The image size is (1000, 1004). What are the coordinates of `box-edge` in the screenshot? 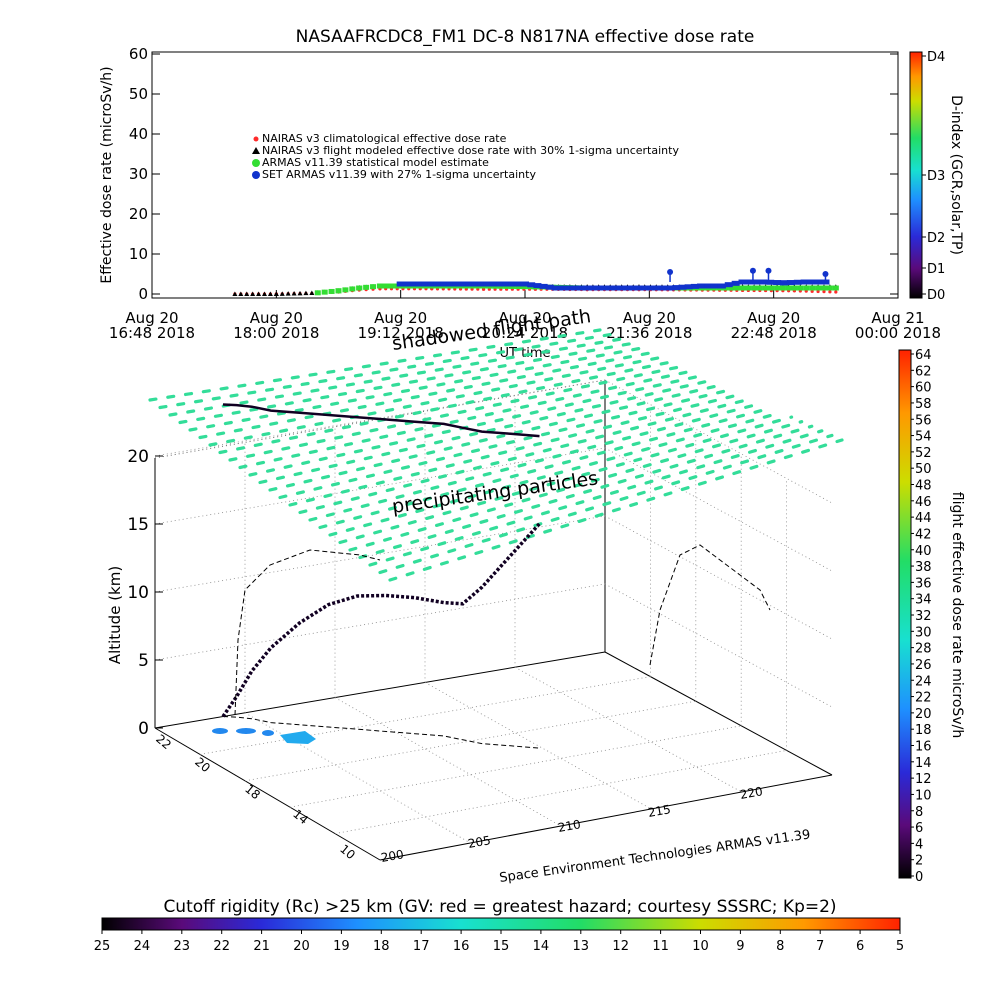 It's located at (380, 690).